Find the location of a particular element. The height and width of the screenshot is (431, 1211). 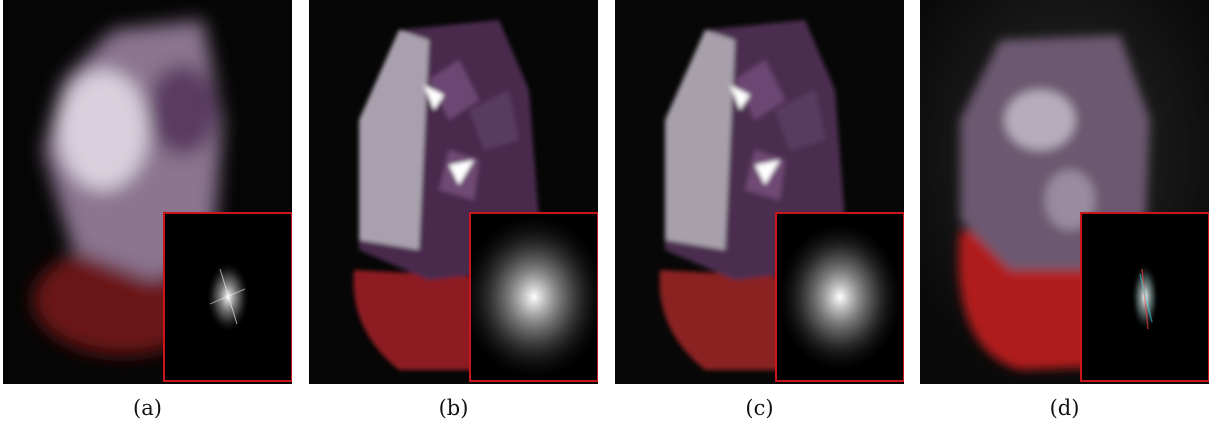

caption-a: (a) is located at coordinates (147, 408).